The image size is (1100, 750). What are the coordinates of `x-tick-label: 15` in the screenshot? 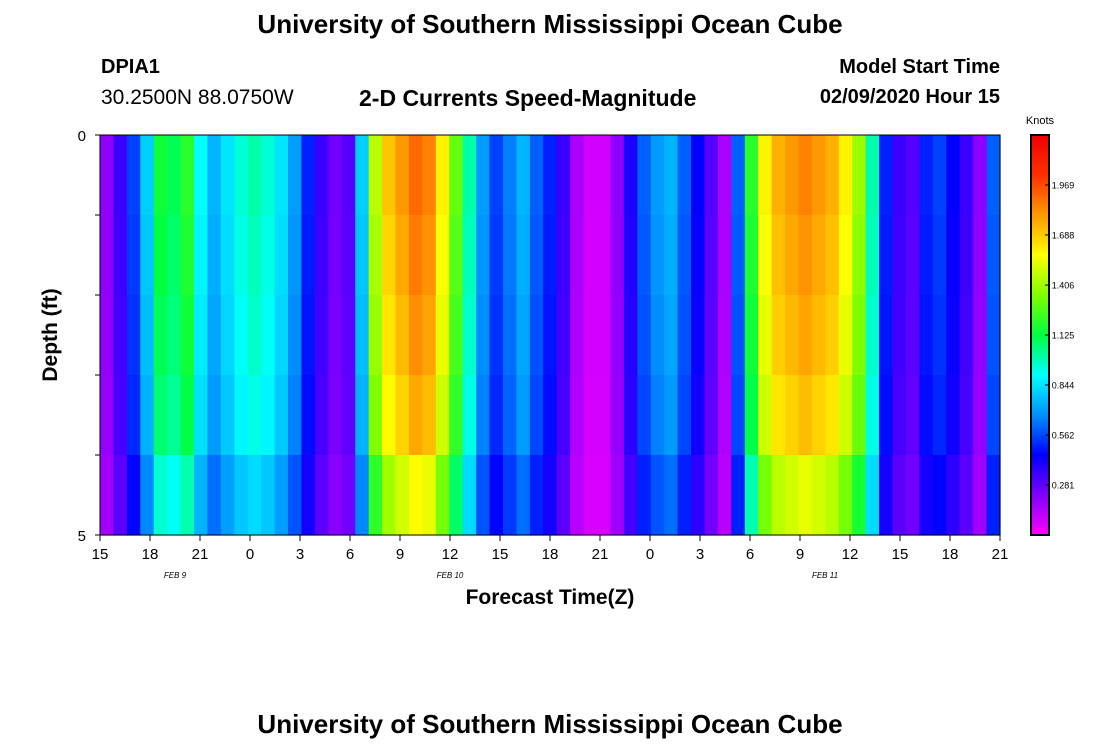 It's located at (900, 554).